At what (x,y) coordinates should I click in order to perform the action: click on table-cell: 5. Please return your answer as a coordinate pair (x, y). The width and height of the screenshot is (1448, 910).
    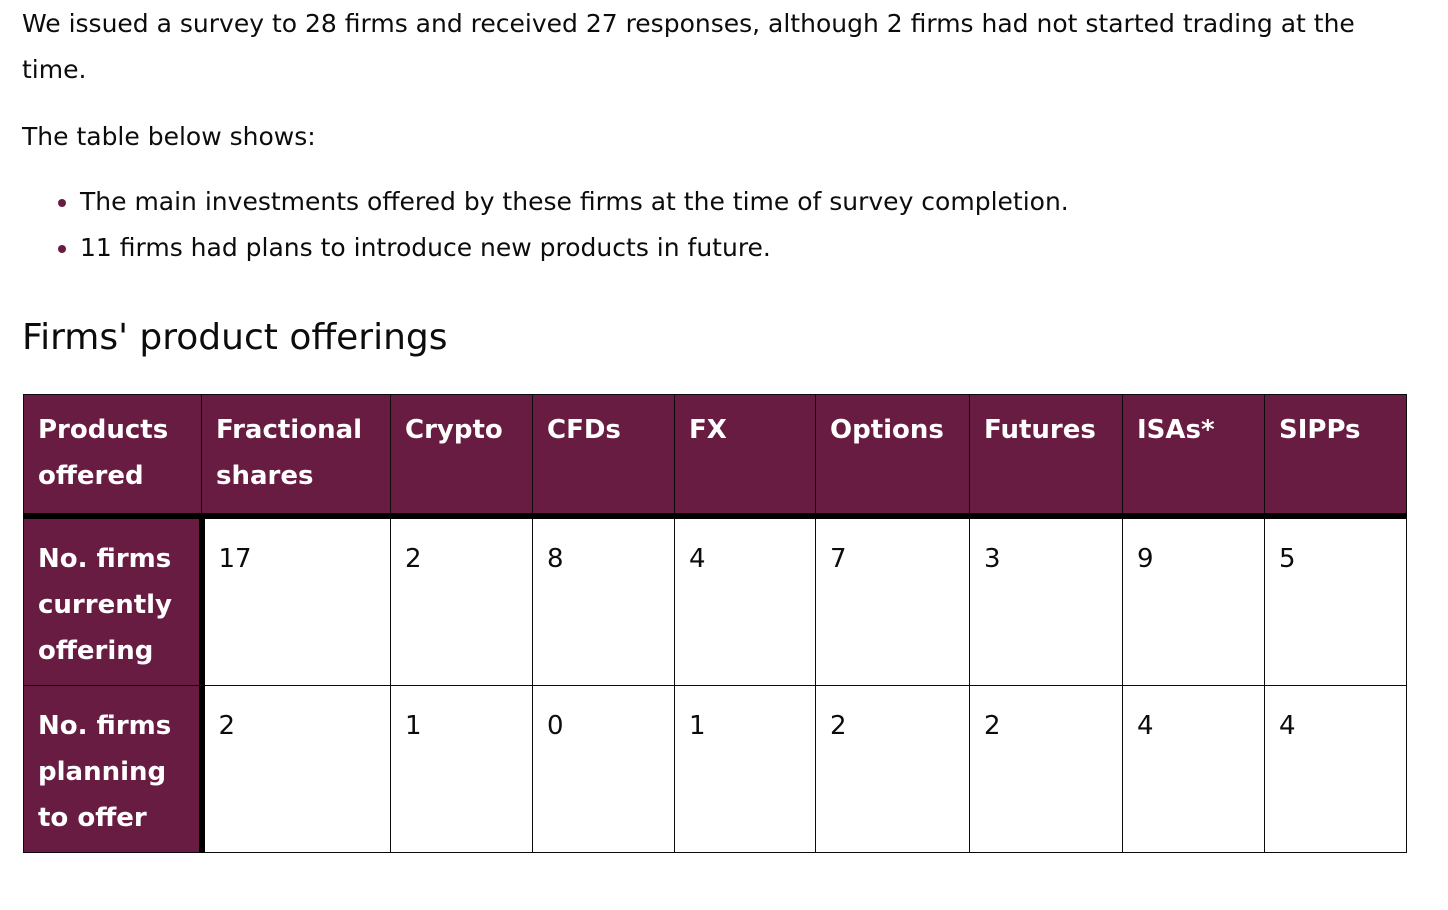
    Looking at the image, I should click on (1335, 600).